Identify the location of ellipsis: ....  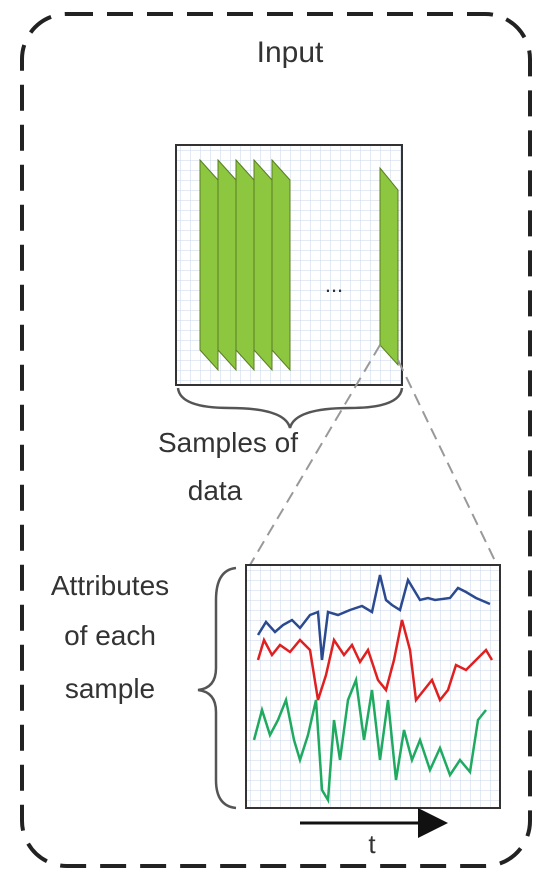
(334, 284).